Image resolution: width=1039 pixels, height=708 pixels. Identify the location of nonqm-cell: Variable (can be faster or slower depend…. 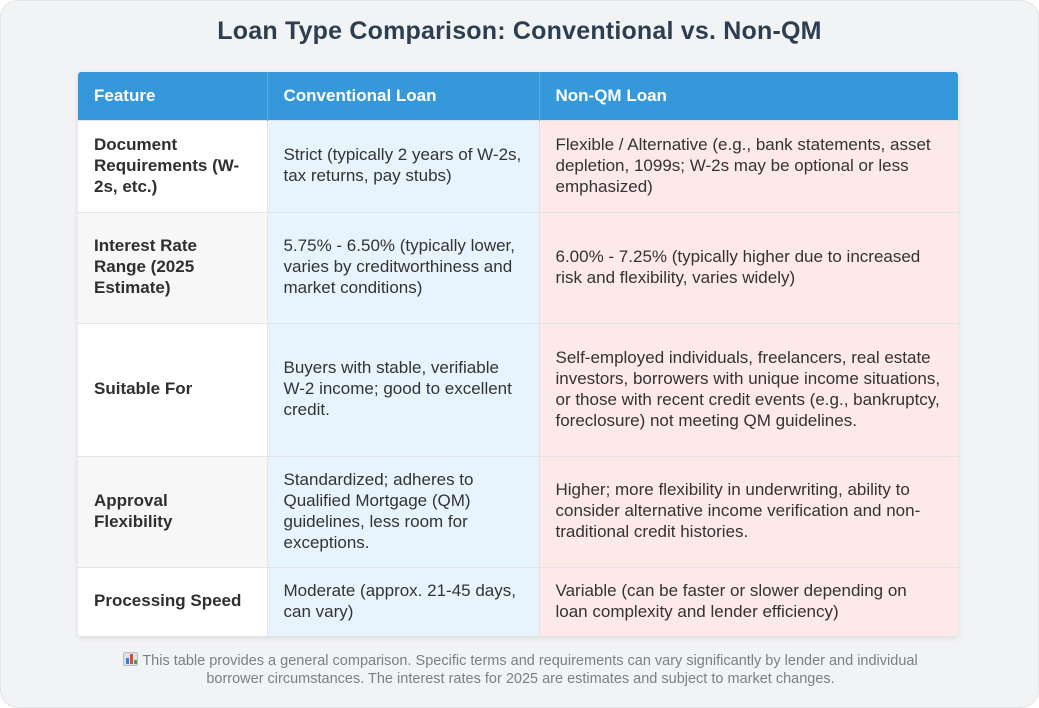
(748, 601).